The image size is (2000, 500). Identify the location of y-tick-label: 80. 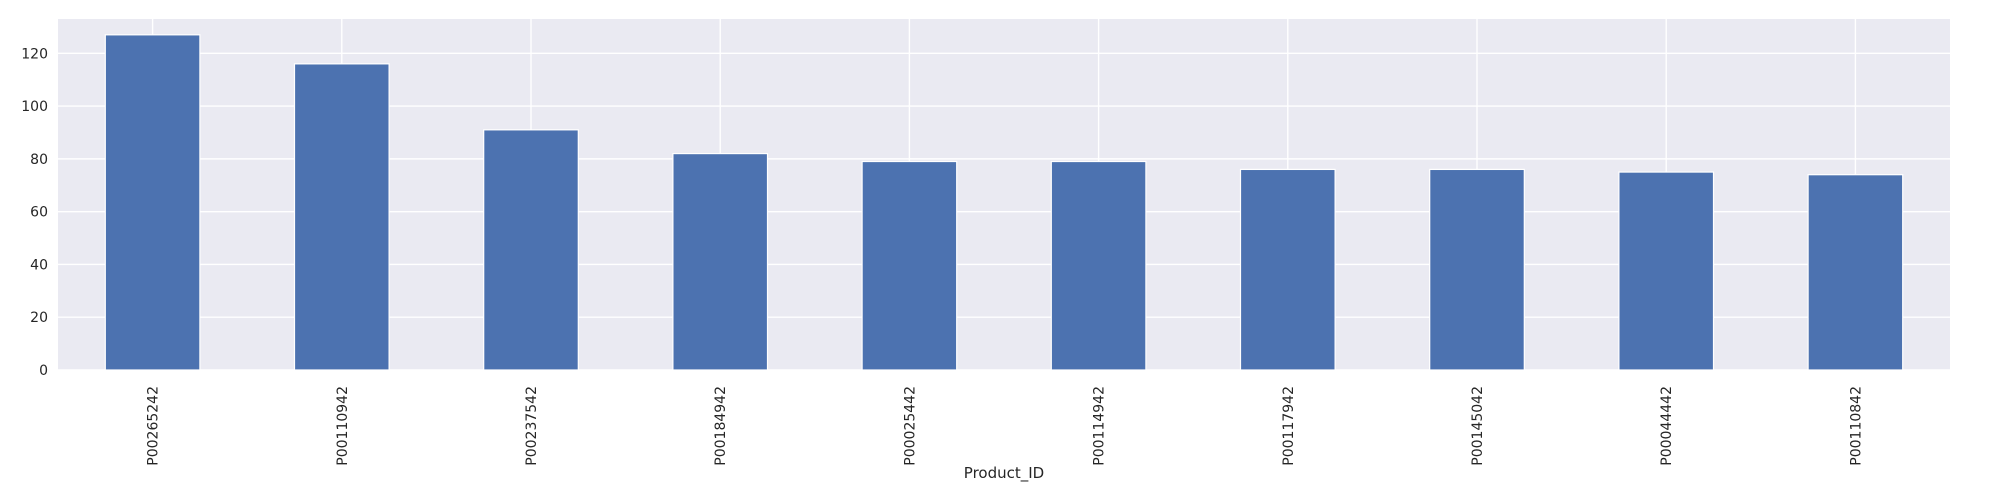
(39, 160).